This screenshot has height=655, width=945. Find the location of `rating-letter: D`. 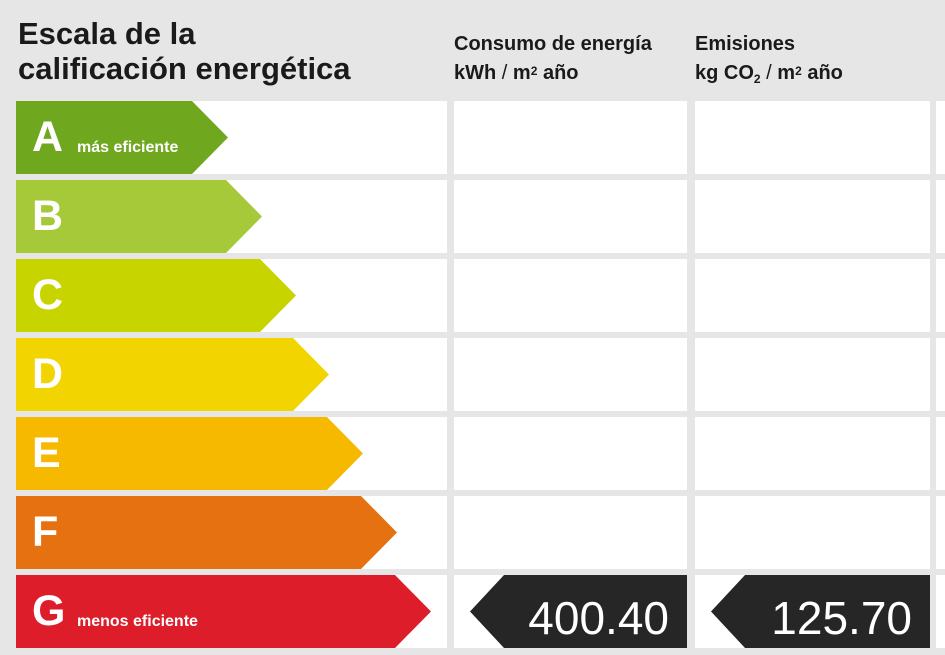

rating-letter: D is located at coordinates (48, 374).